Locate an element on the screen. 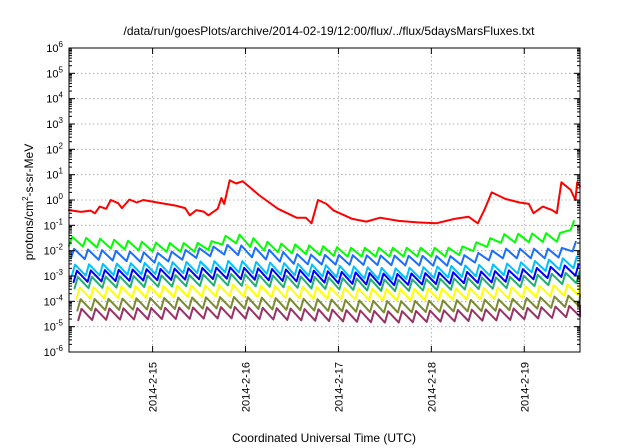 The height and width of the screenshot is (448, 640). y-tick-label: 10⁻⁴ is located at coordinates (54, 300).